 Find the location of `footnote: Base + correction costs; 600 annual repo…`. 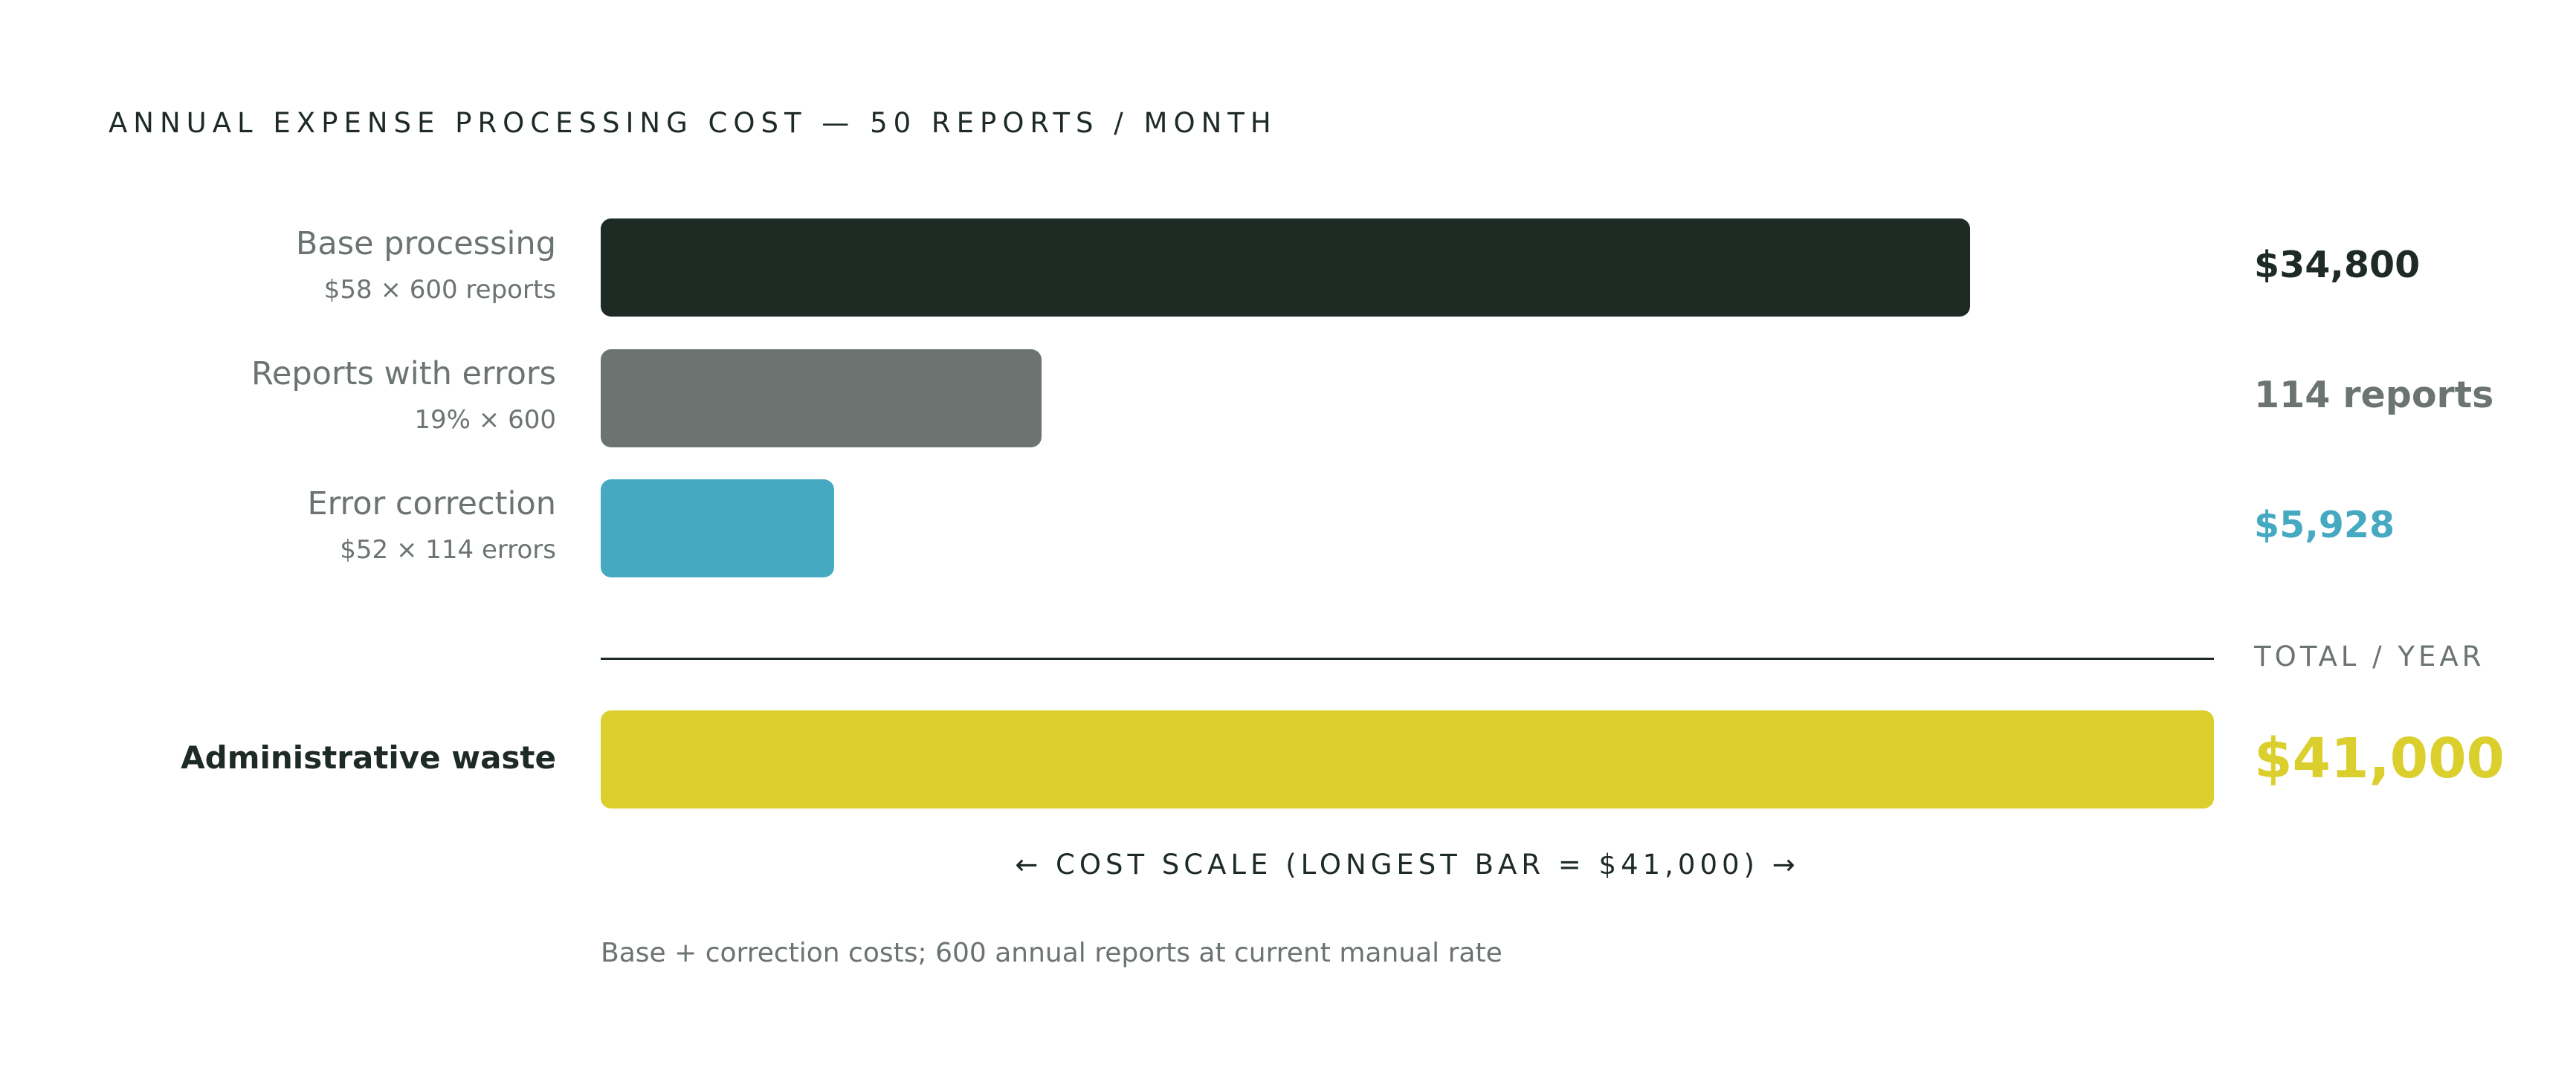

footnote: Base + correction costs; 600 annual repo… is located at coordinates (1051, 953).